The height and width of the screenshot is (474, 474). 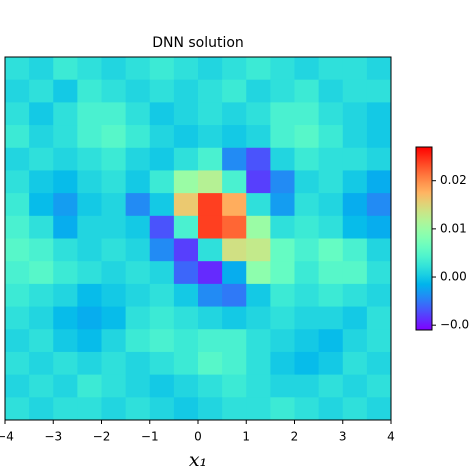 I want to click on x-tick-label: 3, so click(x=343, y=437).